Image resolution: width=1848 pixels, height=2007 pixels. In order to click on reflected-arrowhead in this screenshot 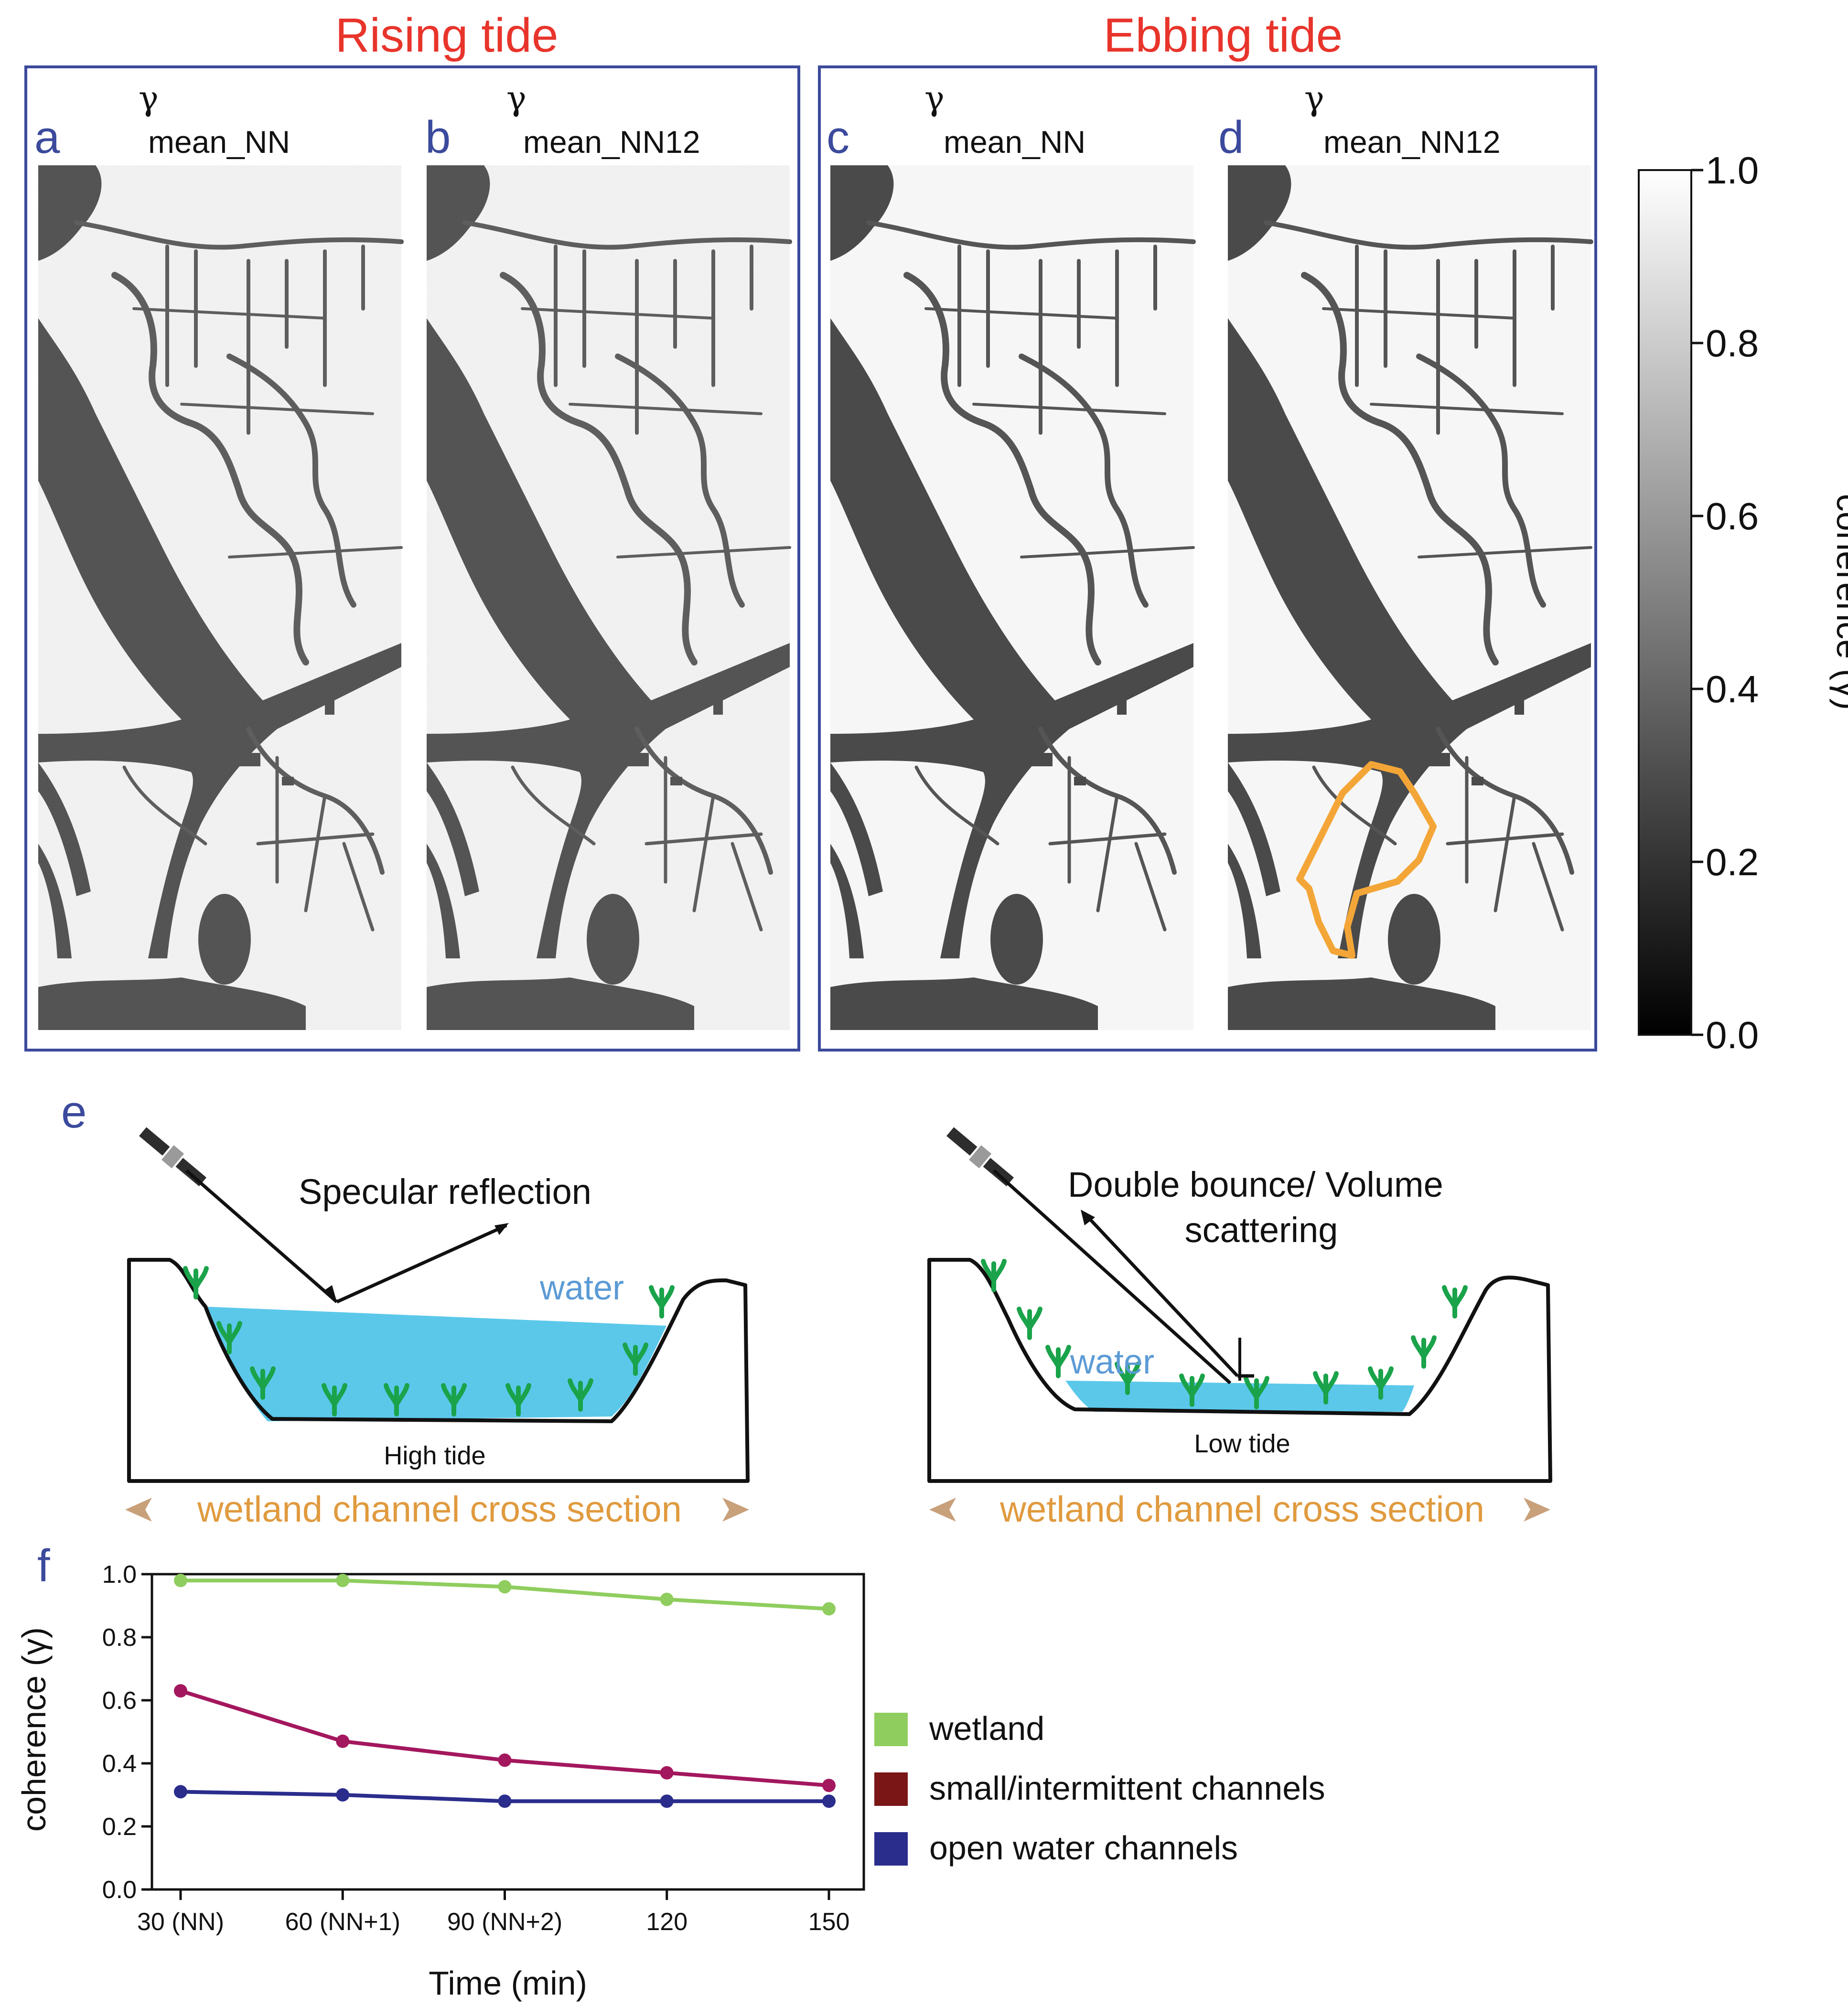, I will do `click(501, 1229)`.